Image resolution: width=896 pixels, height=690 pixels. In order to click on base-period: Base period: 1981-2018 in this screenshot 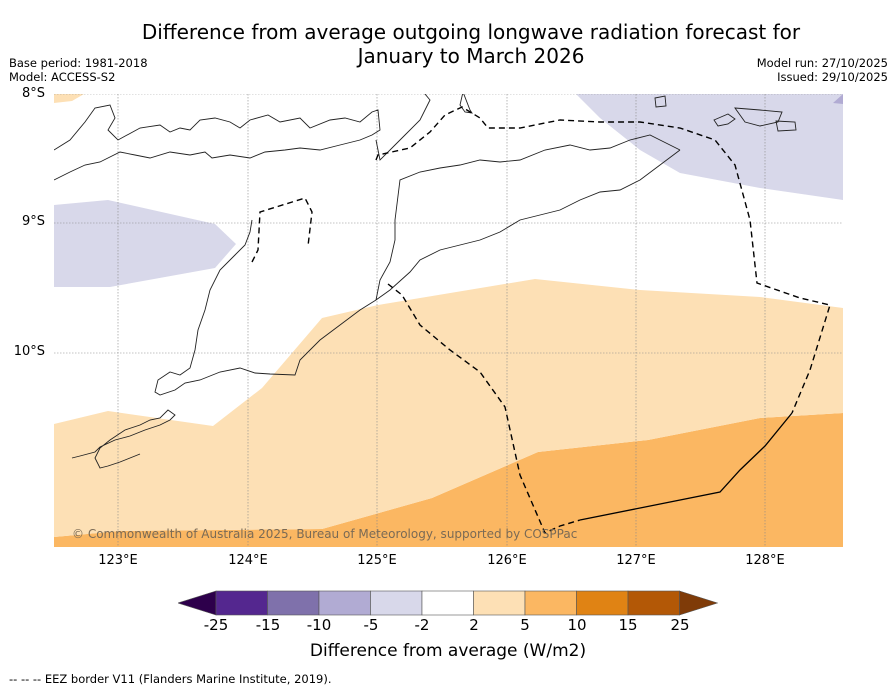, I will do `click(78, 63)`.